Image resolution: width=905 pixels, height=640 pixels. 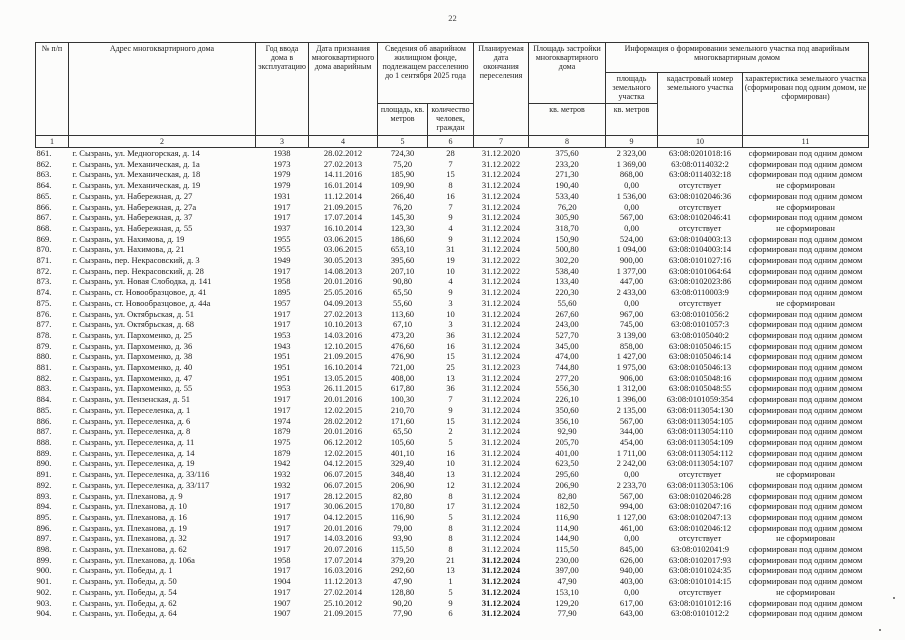 What do you see at coordinates (343, 174) in the screenshot?
I see `cell-date_recognized: 14.11.2016` at bounding box center [343, 174].